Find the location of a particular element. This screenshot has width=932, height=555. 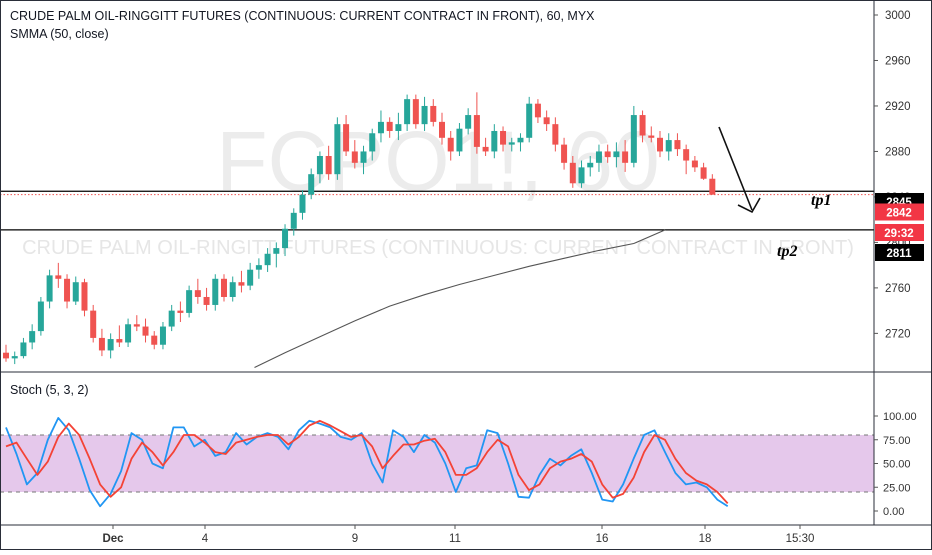

down-arrow-shaft is located at coordinates (735, 168).